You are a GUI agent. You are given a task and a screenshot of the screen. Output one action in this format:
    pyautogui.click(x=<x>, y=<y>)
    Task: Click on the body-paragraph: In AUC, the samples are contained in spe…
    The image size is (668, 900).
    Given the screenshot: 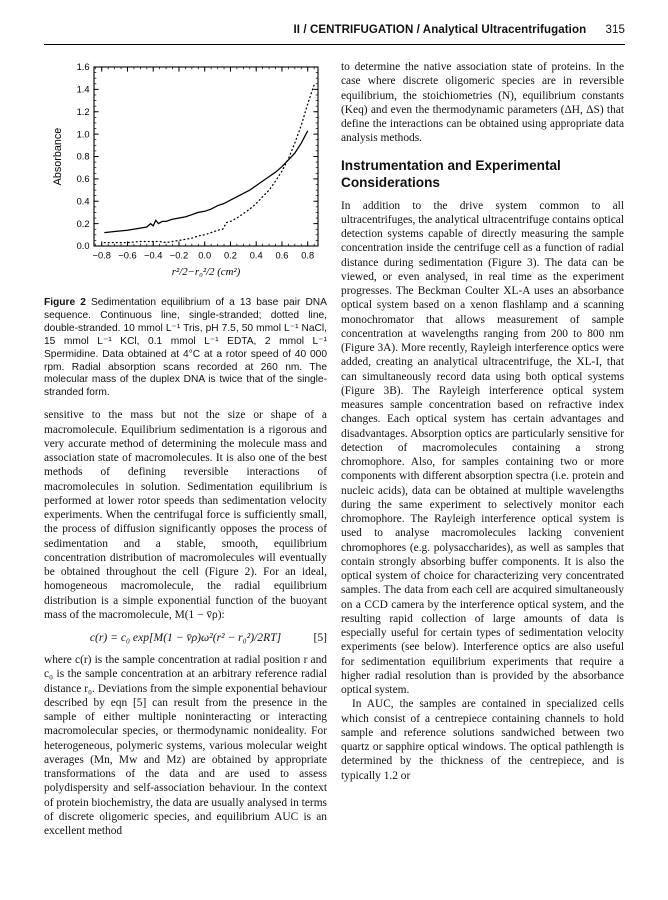 What is the action you would take?
    pyautogui.click(x=482, y=740)
    